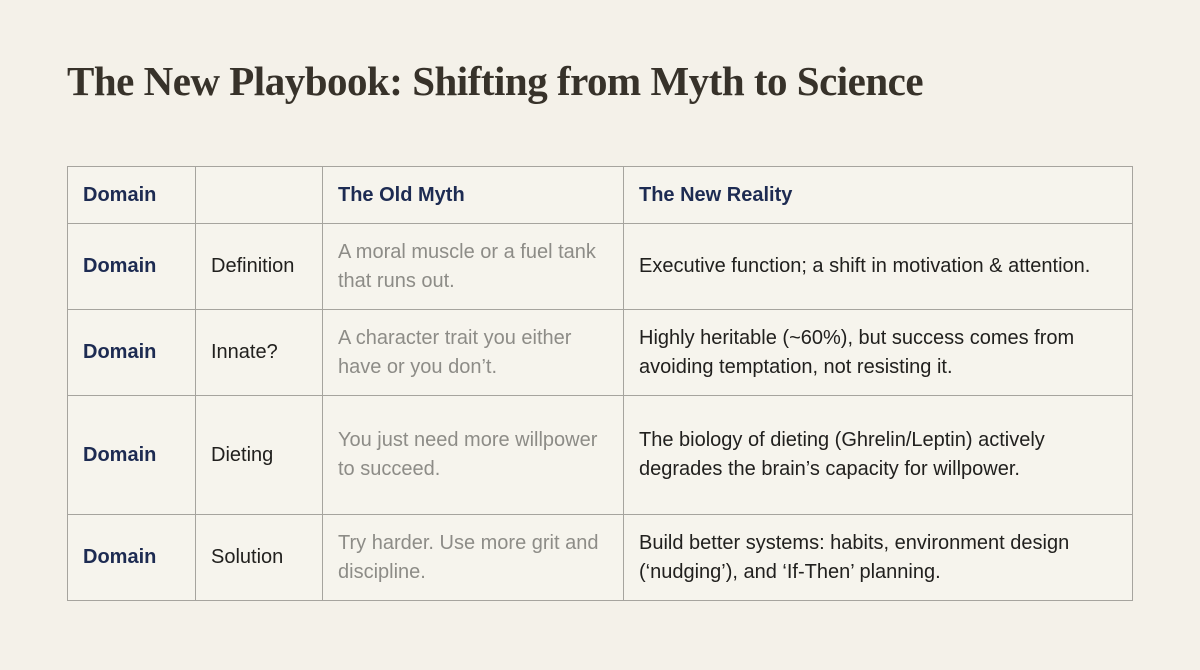 This screenshot has height=670, width=1200. Describe the element at coordinates (473, 195) in the screenshot. I see `column-header-old-myth: The Old Myth` at that location.